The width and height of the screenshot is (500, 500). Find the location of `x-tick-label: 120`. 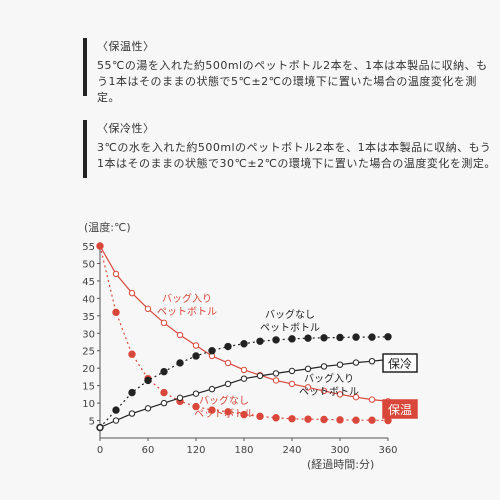

x-tick-label: 120 is located at coordinates (195, 450).